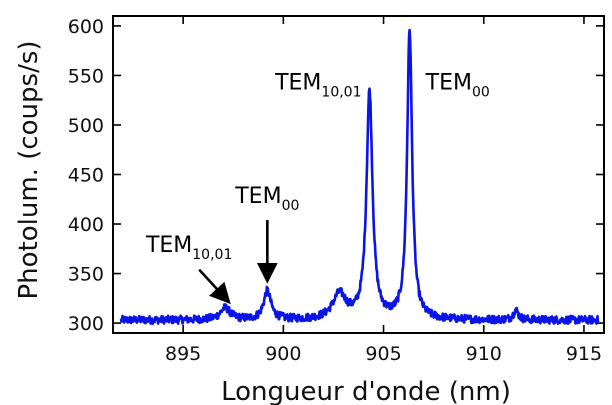 Image resolution: width=612 pixels, height=405 pixels. What do you see at coordinates (484, 354) in the screenshot?
I see `x-tick-label: 910` at bounding box center [484, 354].